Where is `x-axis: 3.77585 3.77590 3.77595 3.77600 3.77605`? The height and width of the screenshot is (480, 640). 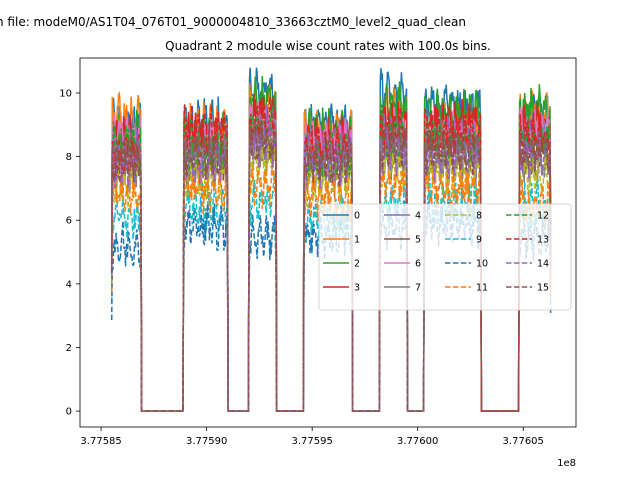
x-axis: 3.77585 3.77590 3.77595 3.77600 3.77605 is located at coordinates (312, 437).